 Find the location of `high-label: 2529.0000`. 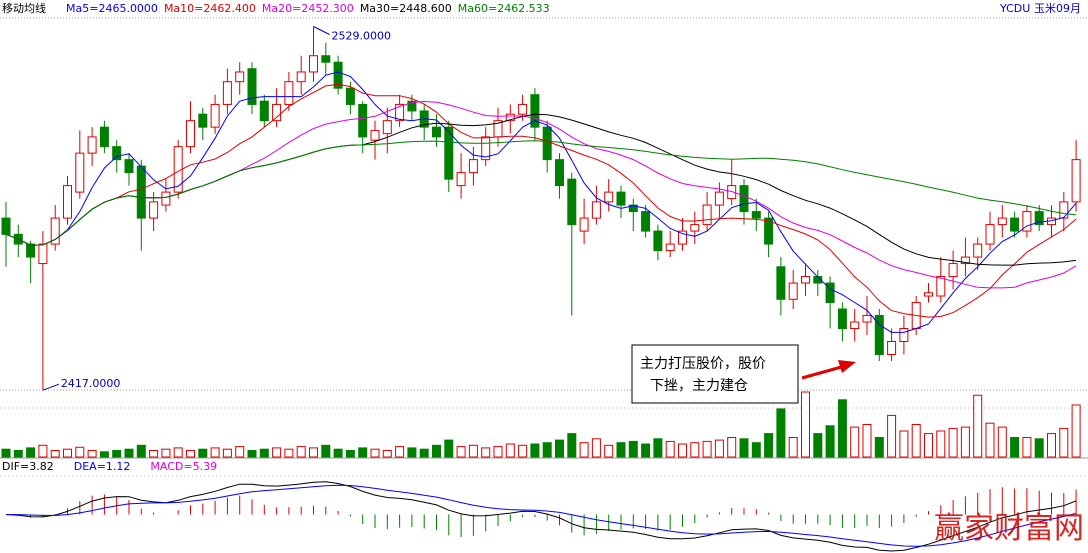

high-label: 2529.0000 is located at coordinates (362, 35).